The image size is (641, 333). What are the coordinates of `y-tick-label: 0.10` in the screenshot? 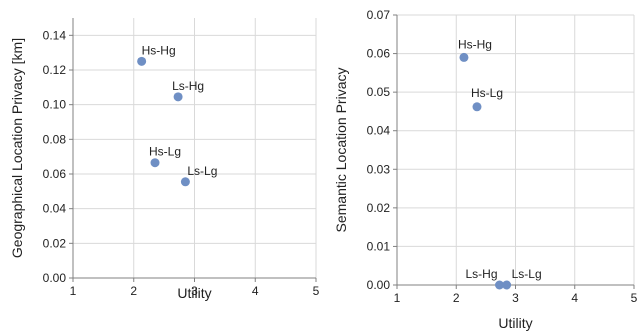 It's located at (55, 105).